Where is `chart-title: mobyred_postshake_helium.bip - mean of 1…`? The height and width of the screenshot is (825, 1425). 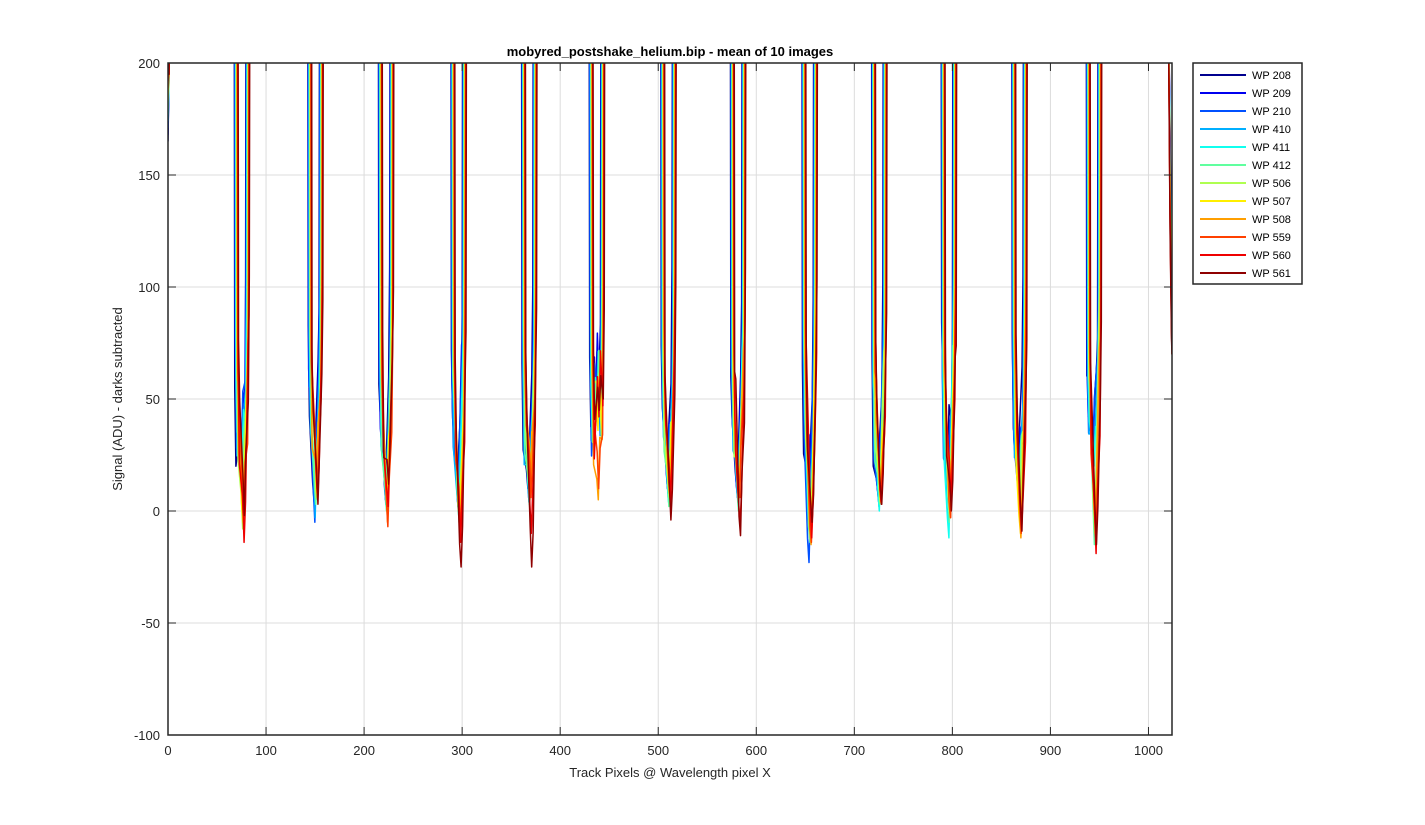 chart-title: mobyred_postshake_helium.bip - mean of 1… is located at coordinates (670, 51).